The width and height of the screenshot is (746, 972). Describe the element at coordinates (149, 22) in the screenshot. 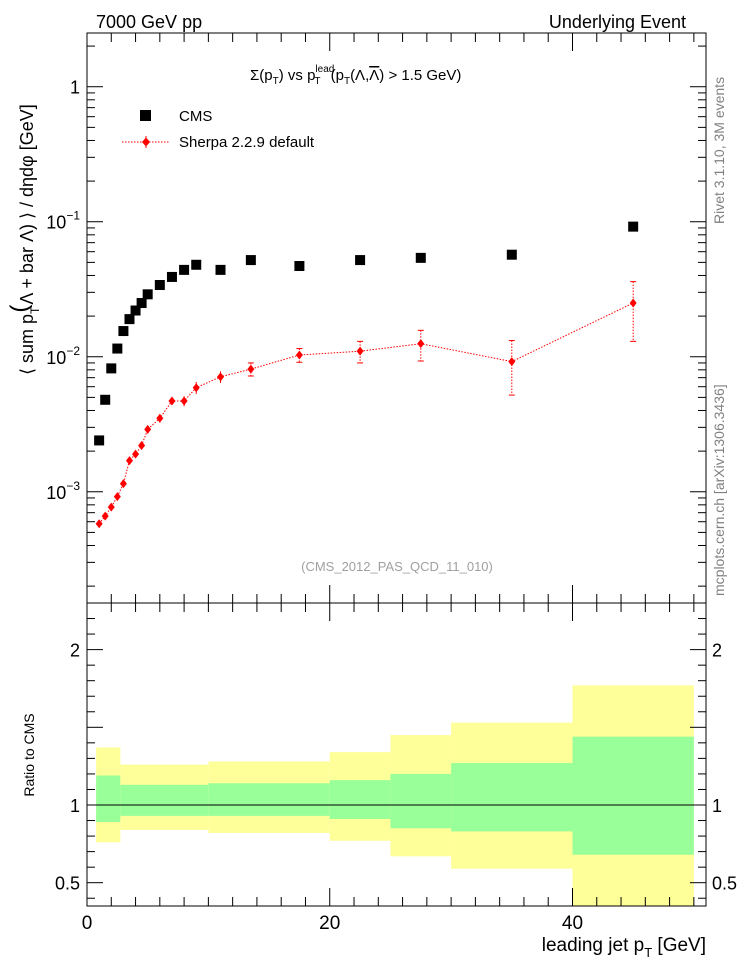

I see `header-left: 7000 GeV pp` at that location.